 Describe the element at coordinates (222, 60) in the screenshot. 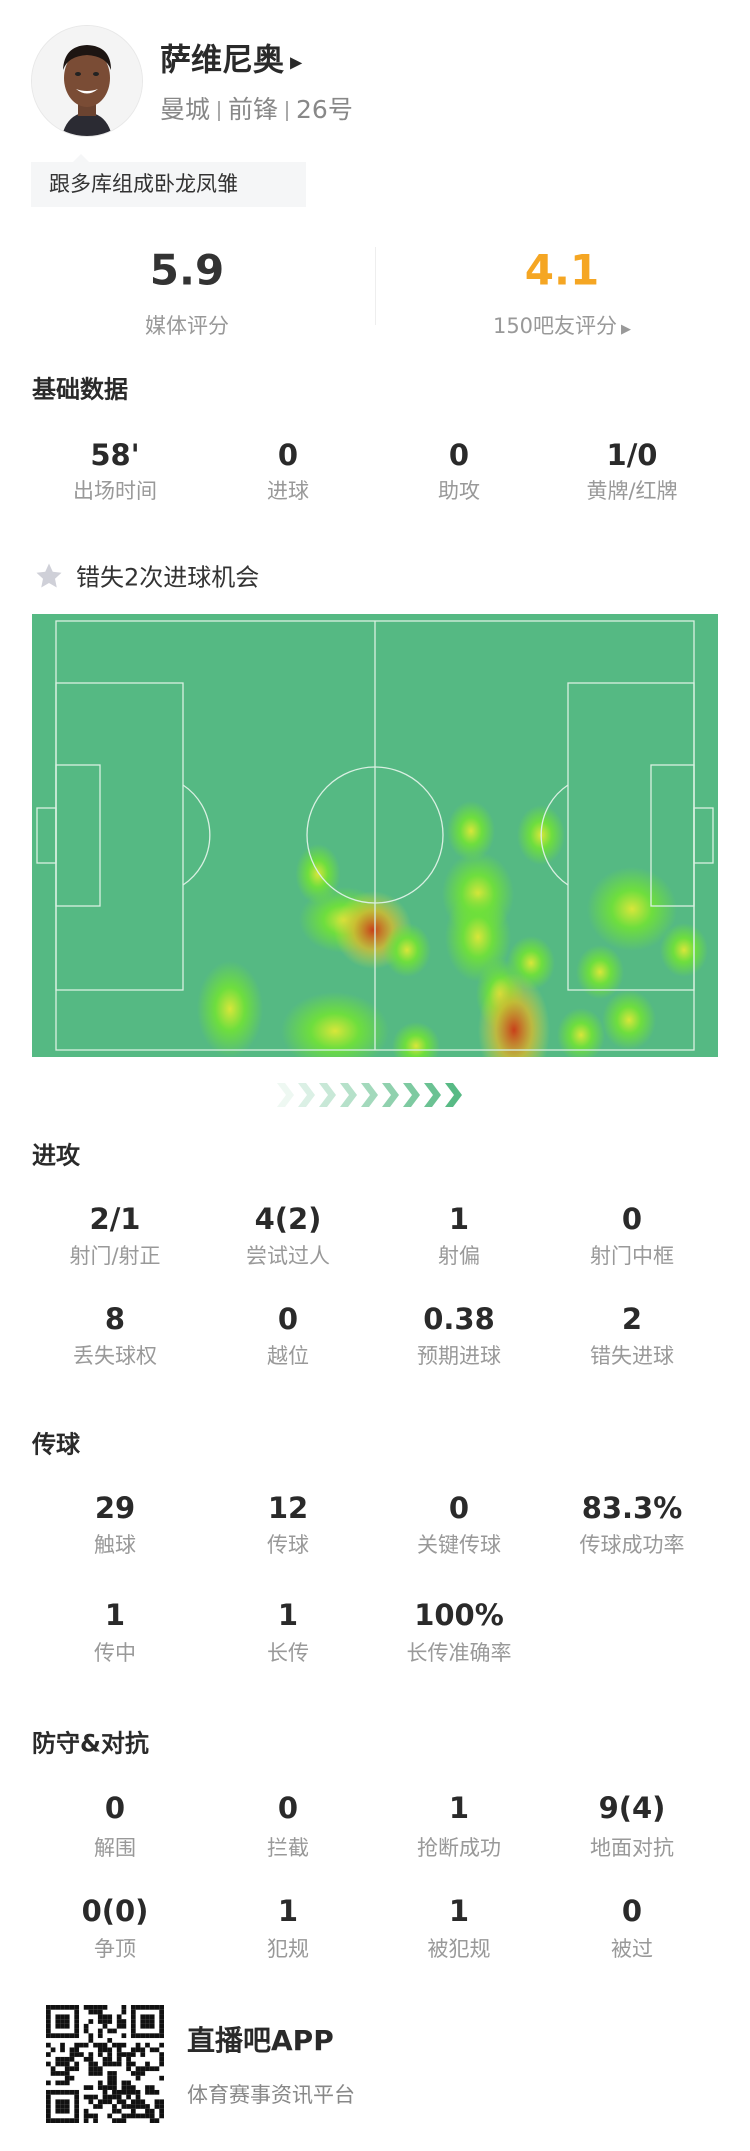

I see `player-name: 萨维尼奥` at that location.